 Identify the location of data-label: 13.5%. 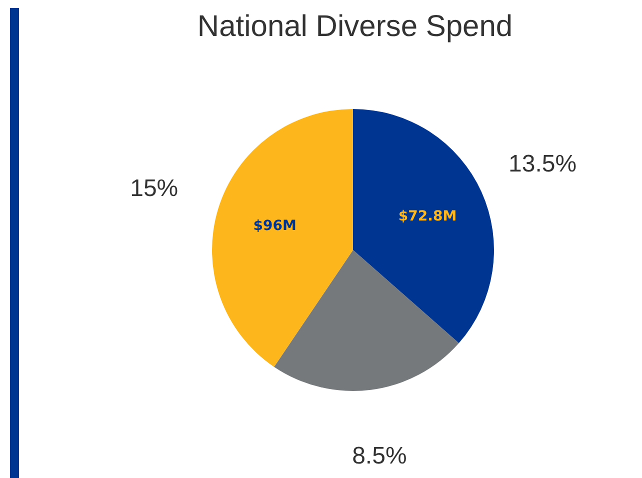
(542, 164).